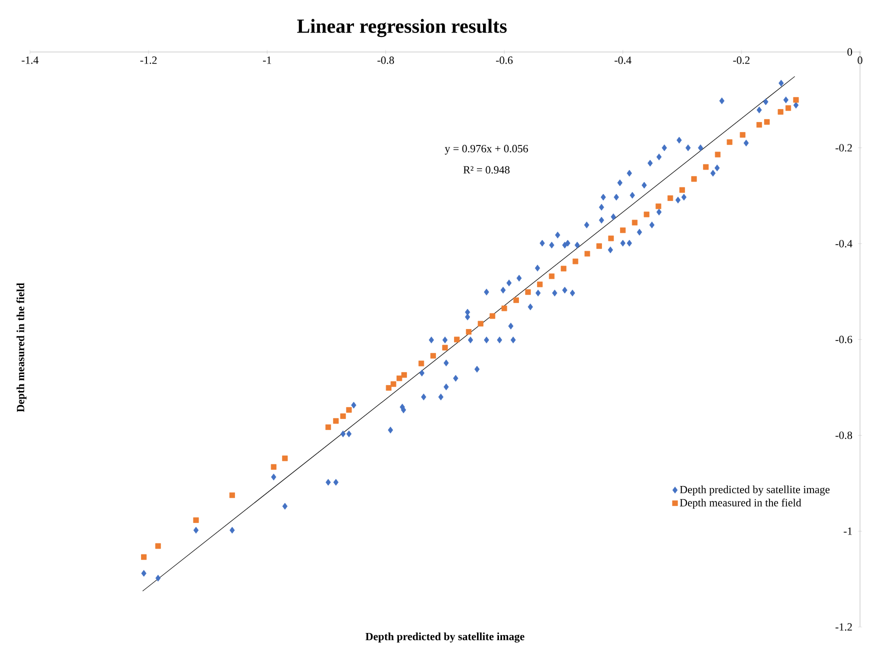 The width and height of the screenshot is (887, 648). I want to click on x-tick-label: -0.4, so click(623, 60).